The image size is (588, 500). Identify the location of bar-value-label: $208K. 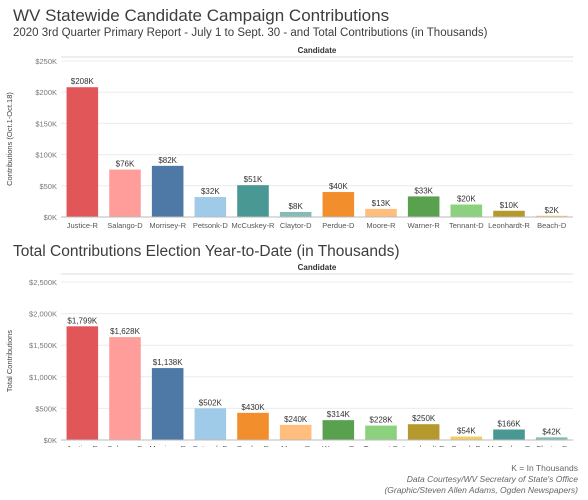
(83, 81).